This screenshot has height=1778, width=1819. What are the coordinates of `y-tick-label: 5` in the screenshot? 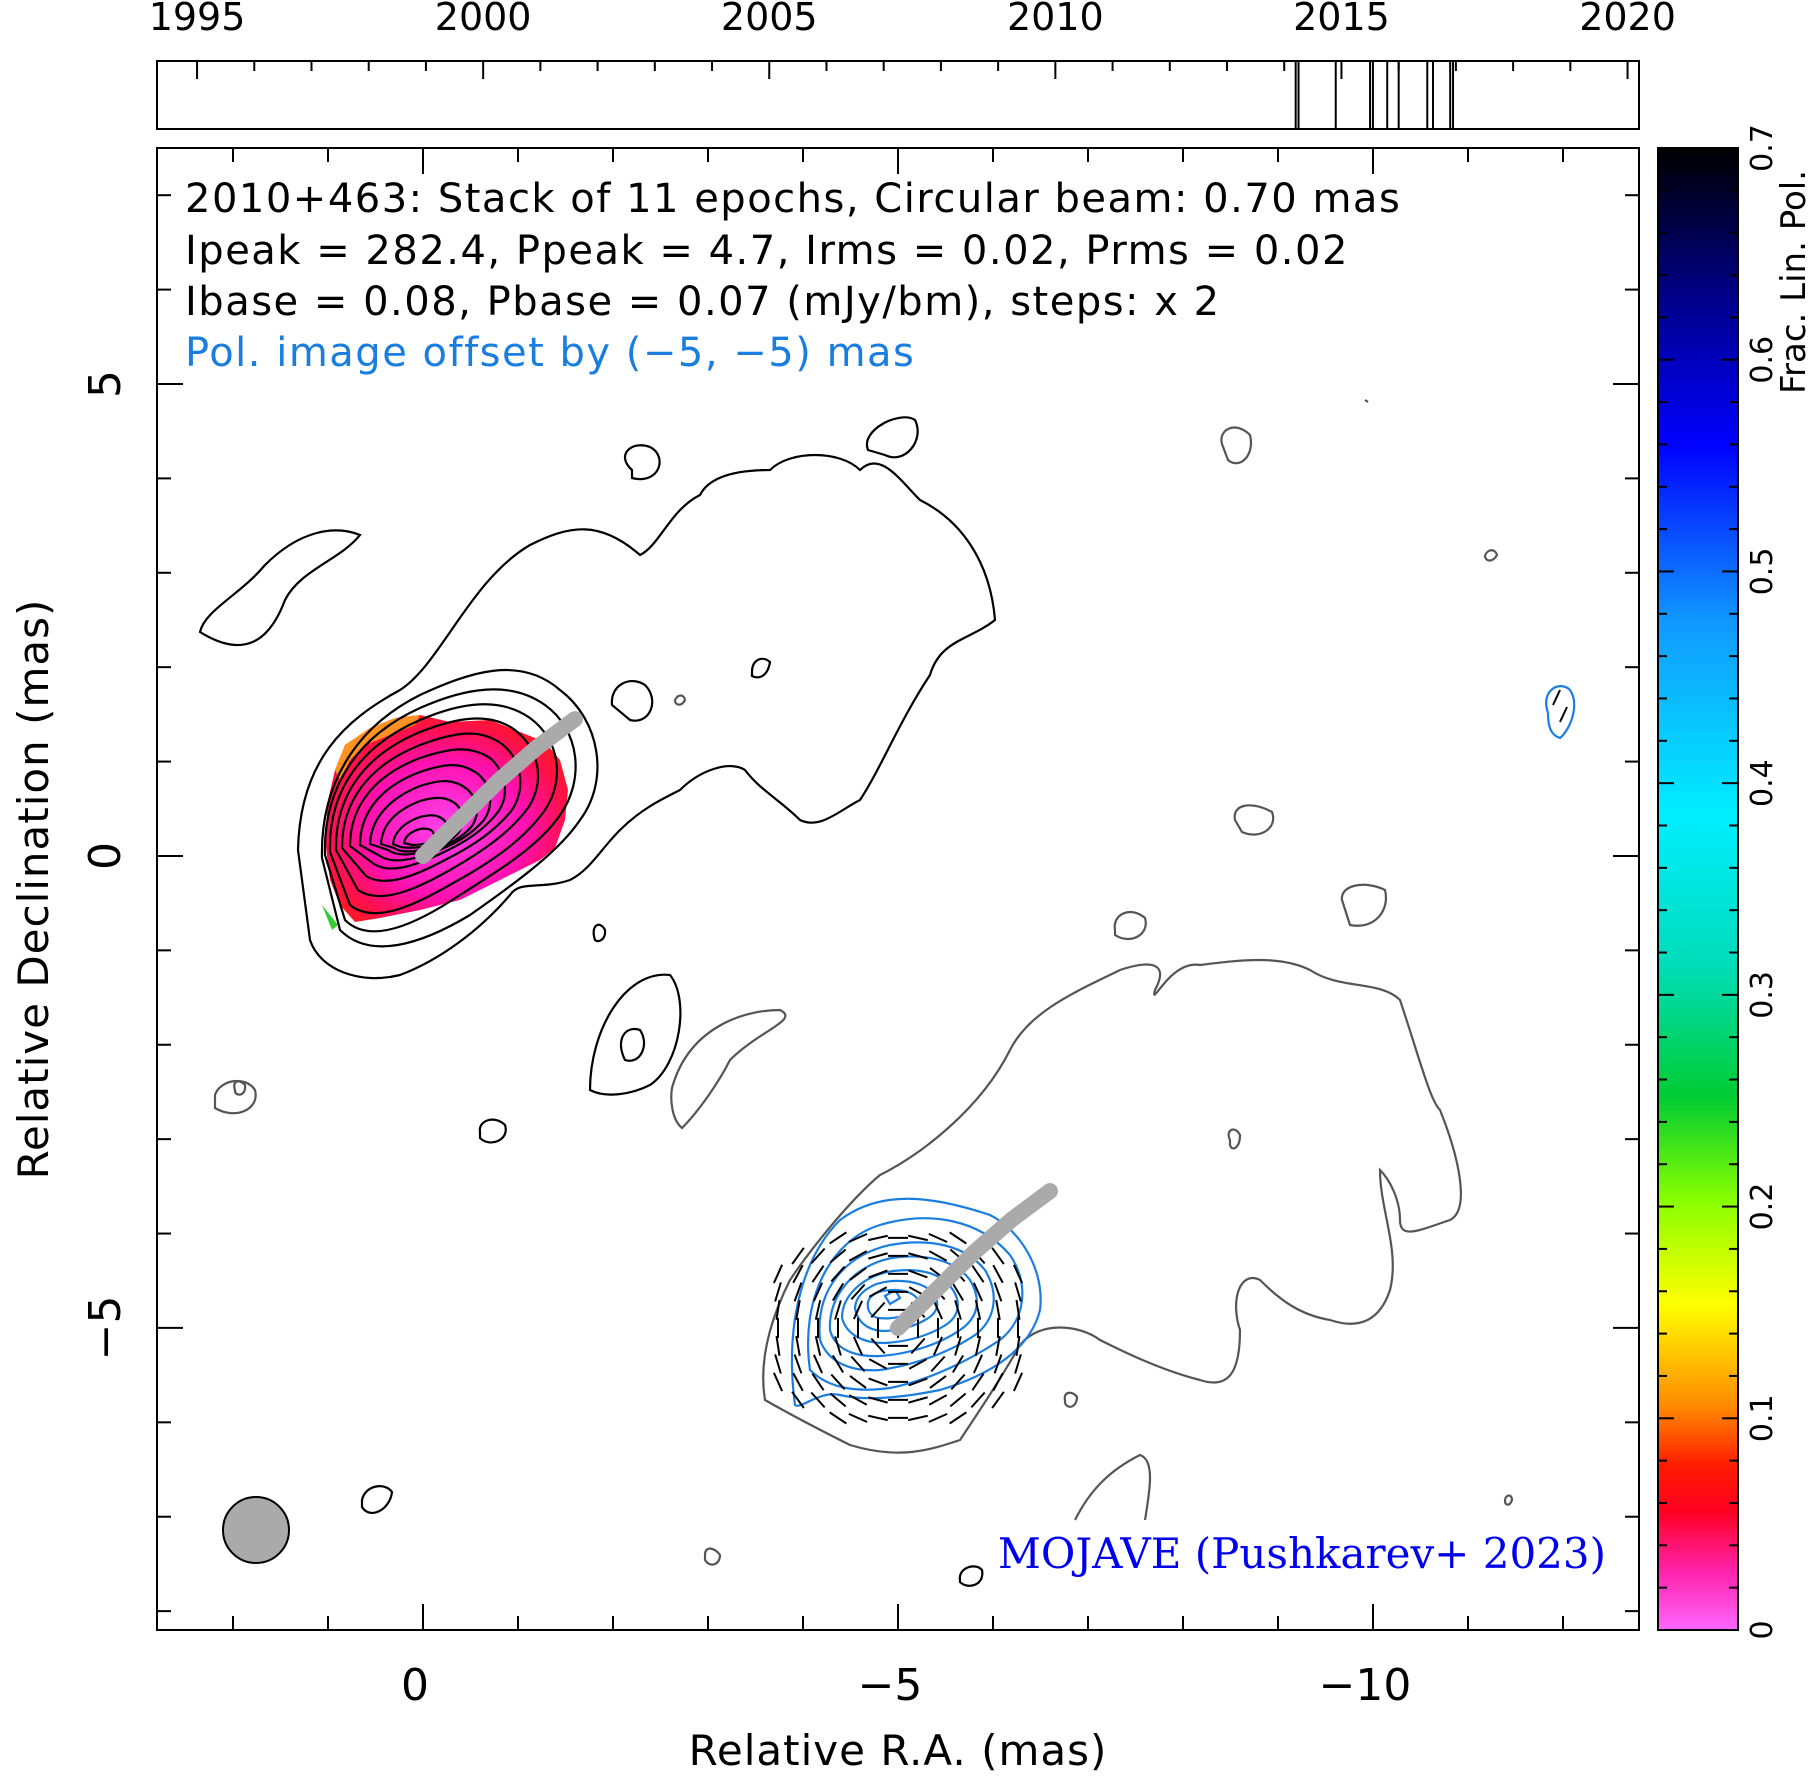 It's located at (105, 384).